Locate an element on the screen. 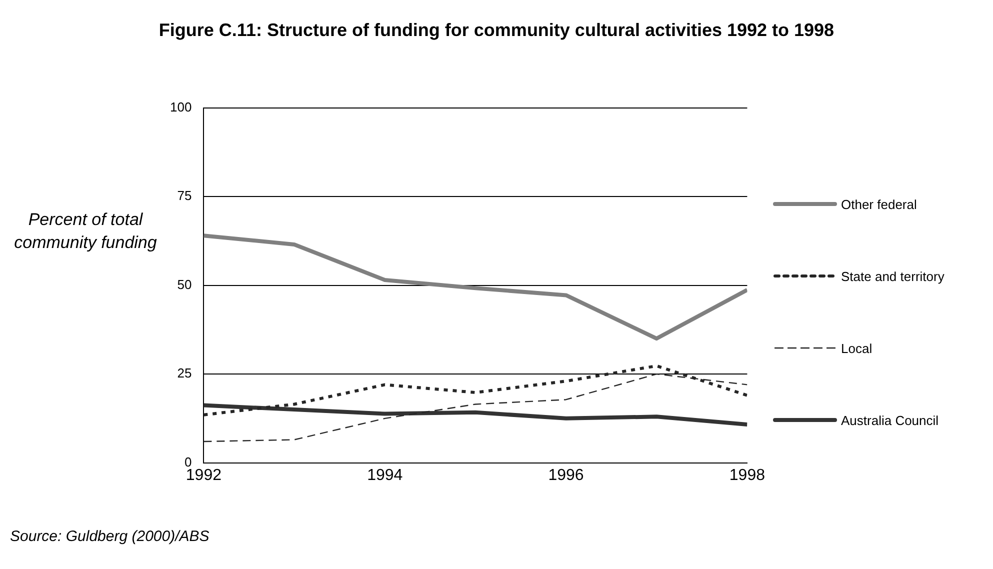  y-tick-label: 25 is located at coordinates (184, 373).